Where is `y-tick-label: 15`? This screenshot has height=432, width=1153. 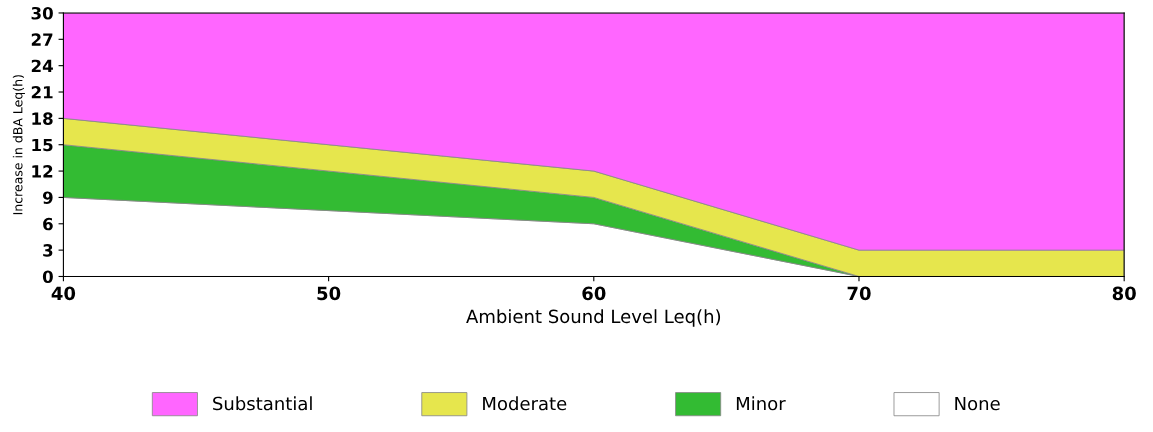 y-tick-label: 15 is located at coordinates (42, 145).